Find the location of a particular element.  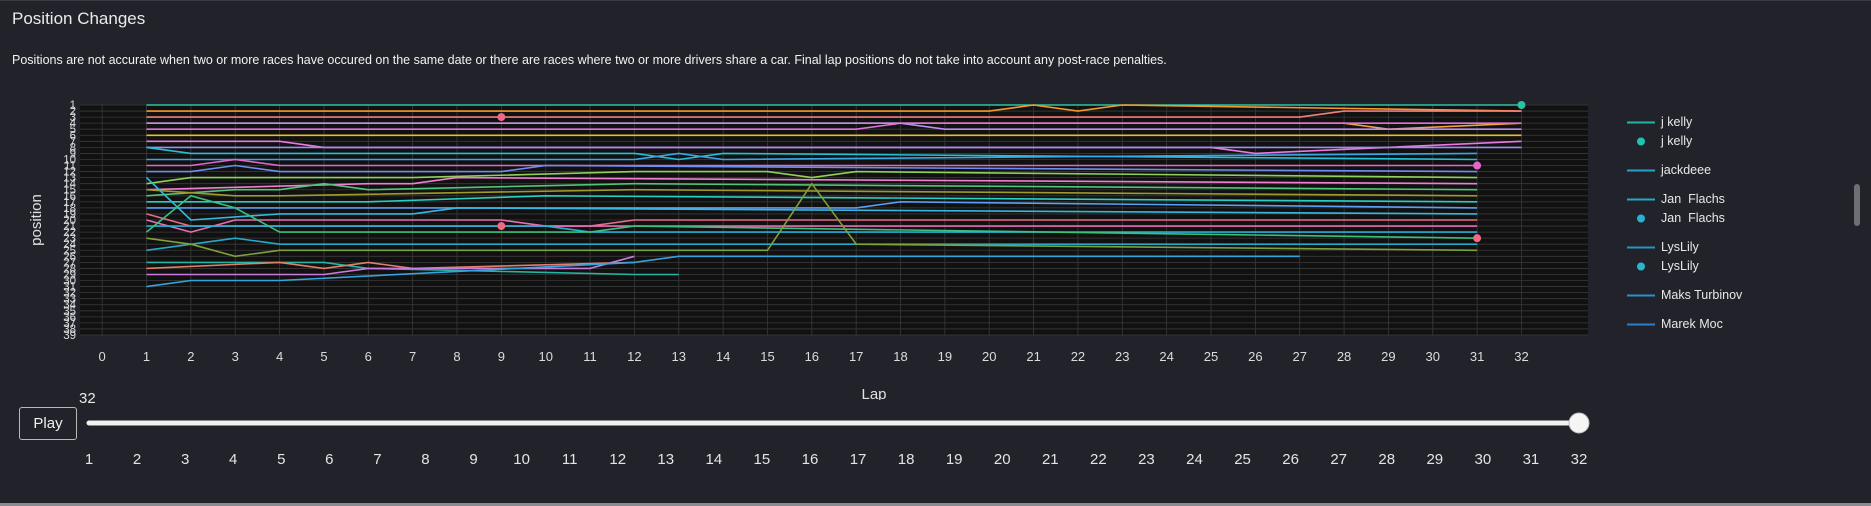

slider-tick-label: 1 is located at coordinates (89, 459).